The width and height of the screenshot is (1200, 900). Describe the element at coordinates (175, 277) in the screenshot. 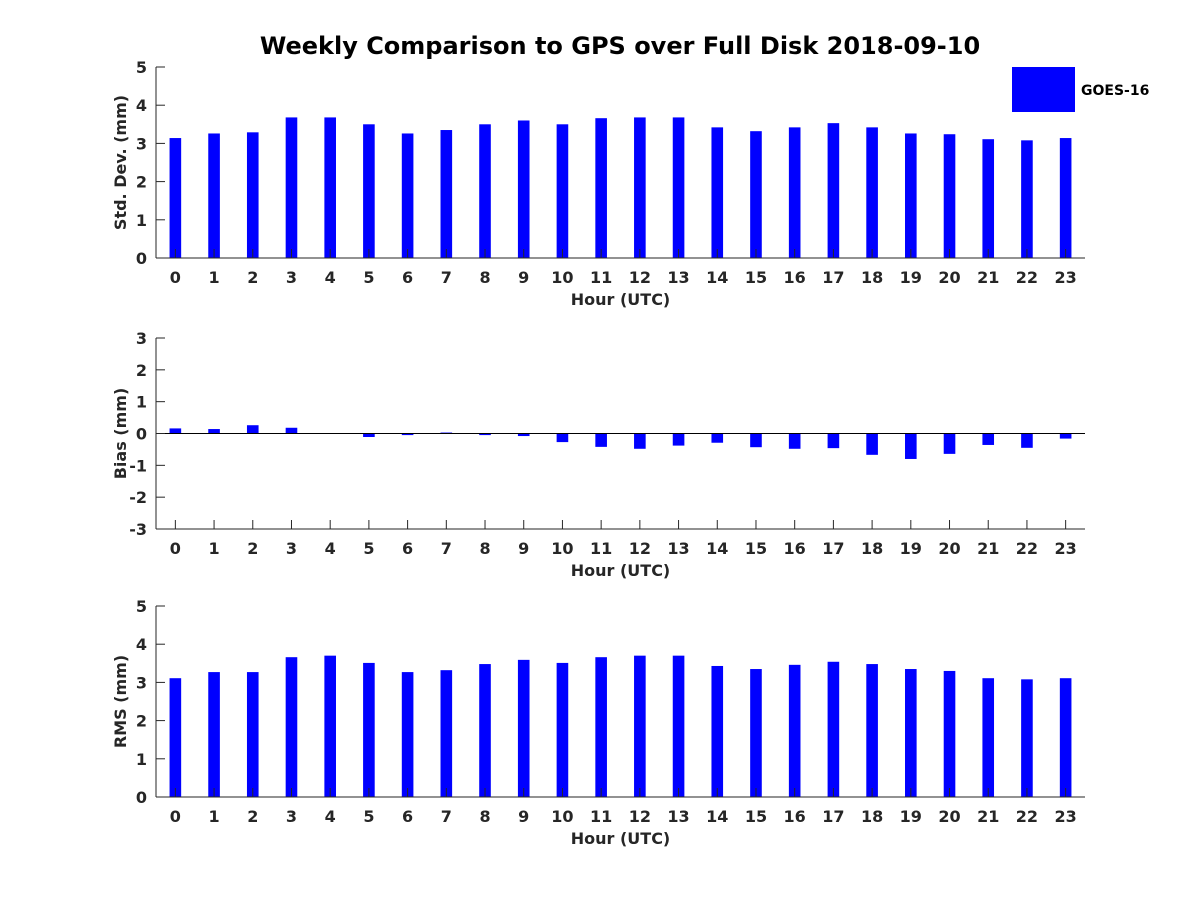

I see `std-dev-xtick-label: 0` at that location.